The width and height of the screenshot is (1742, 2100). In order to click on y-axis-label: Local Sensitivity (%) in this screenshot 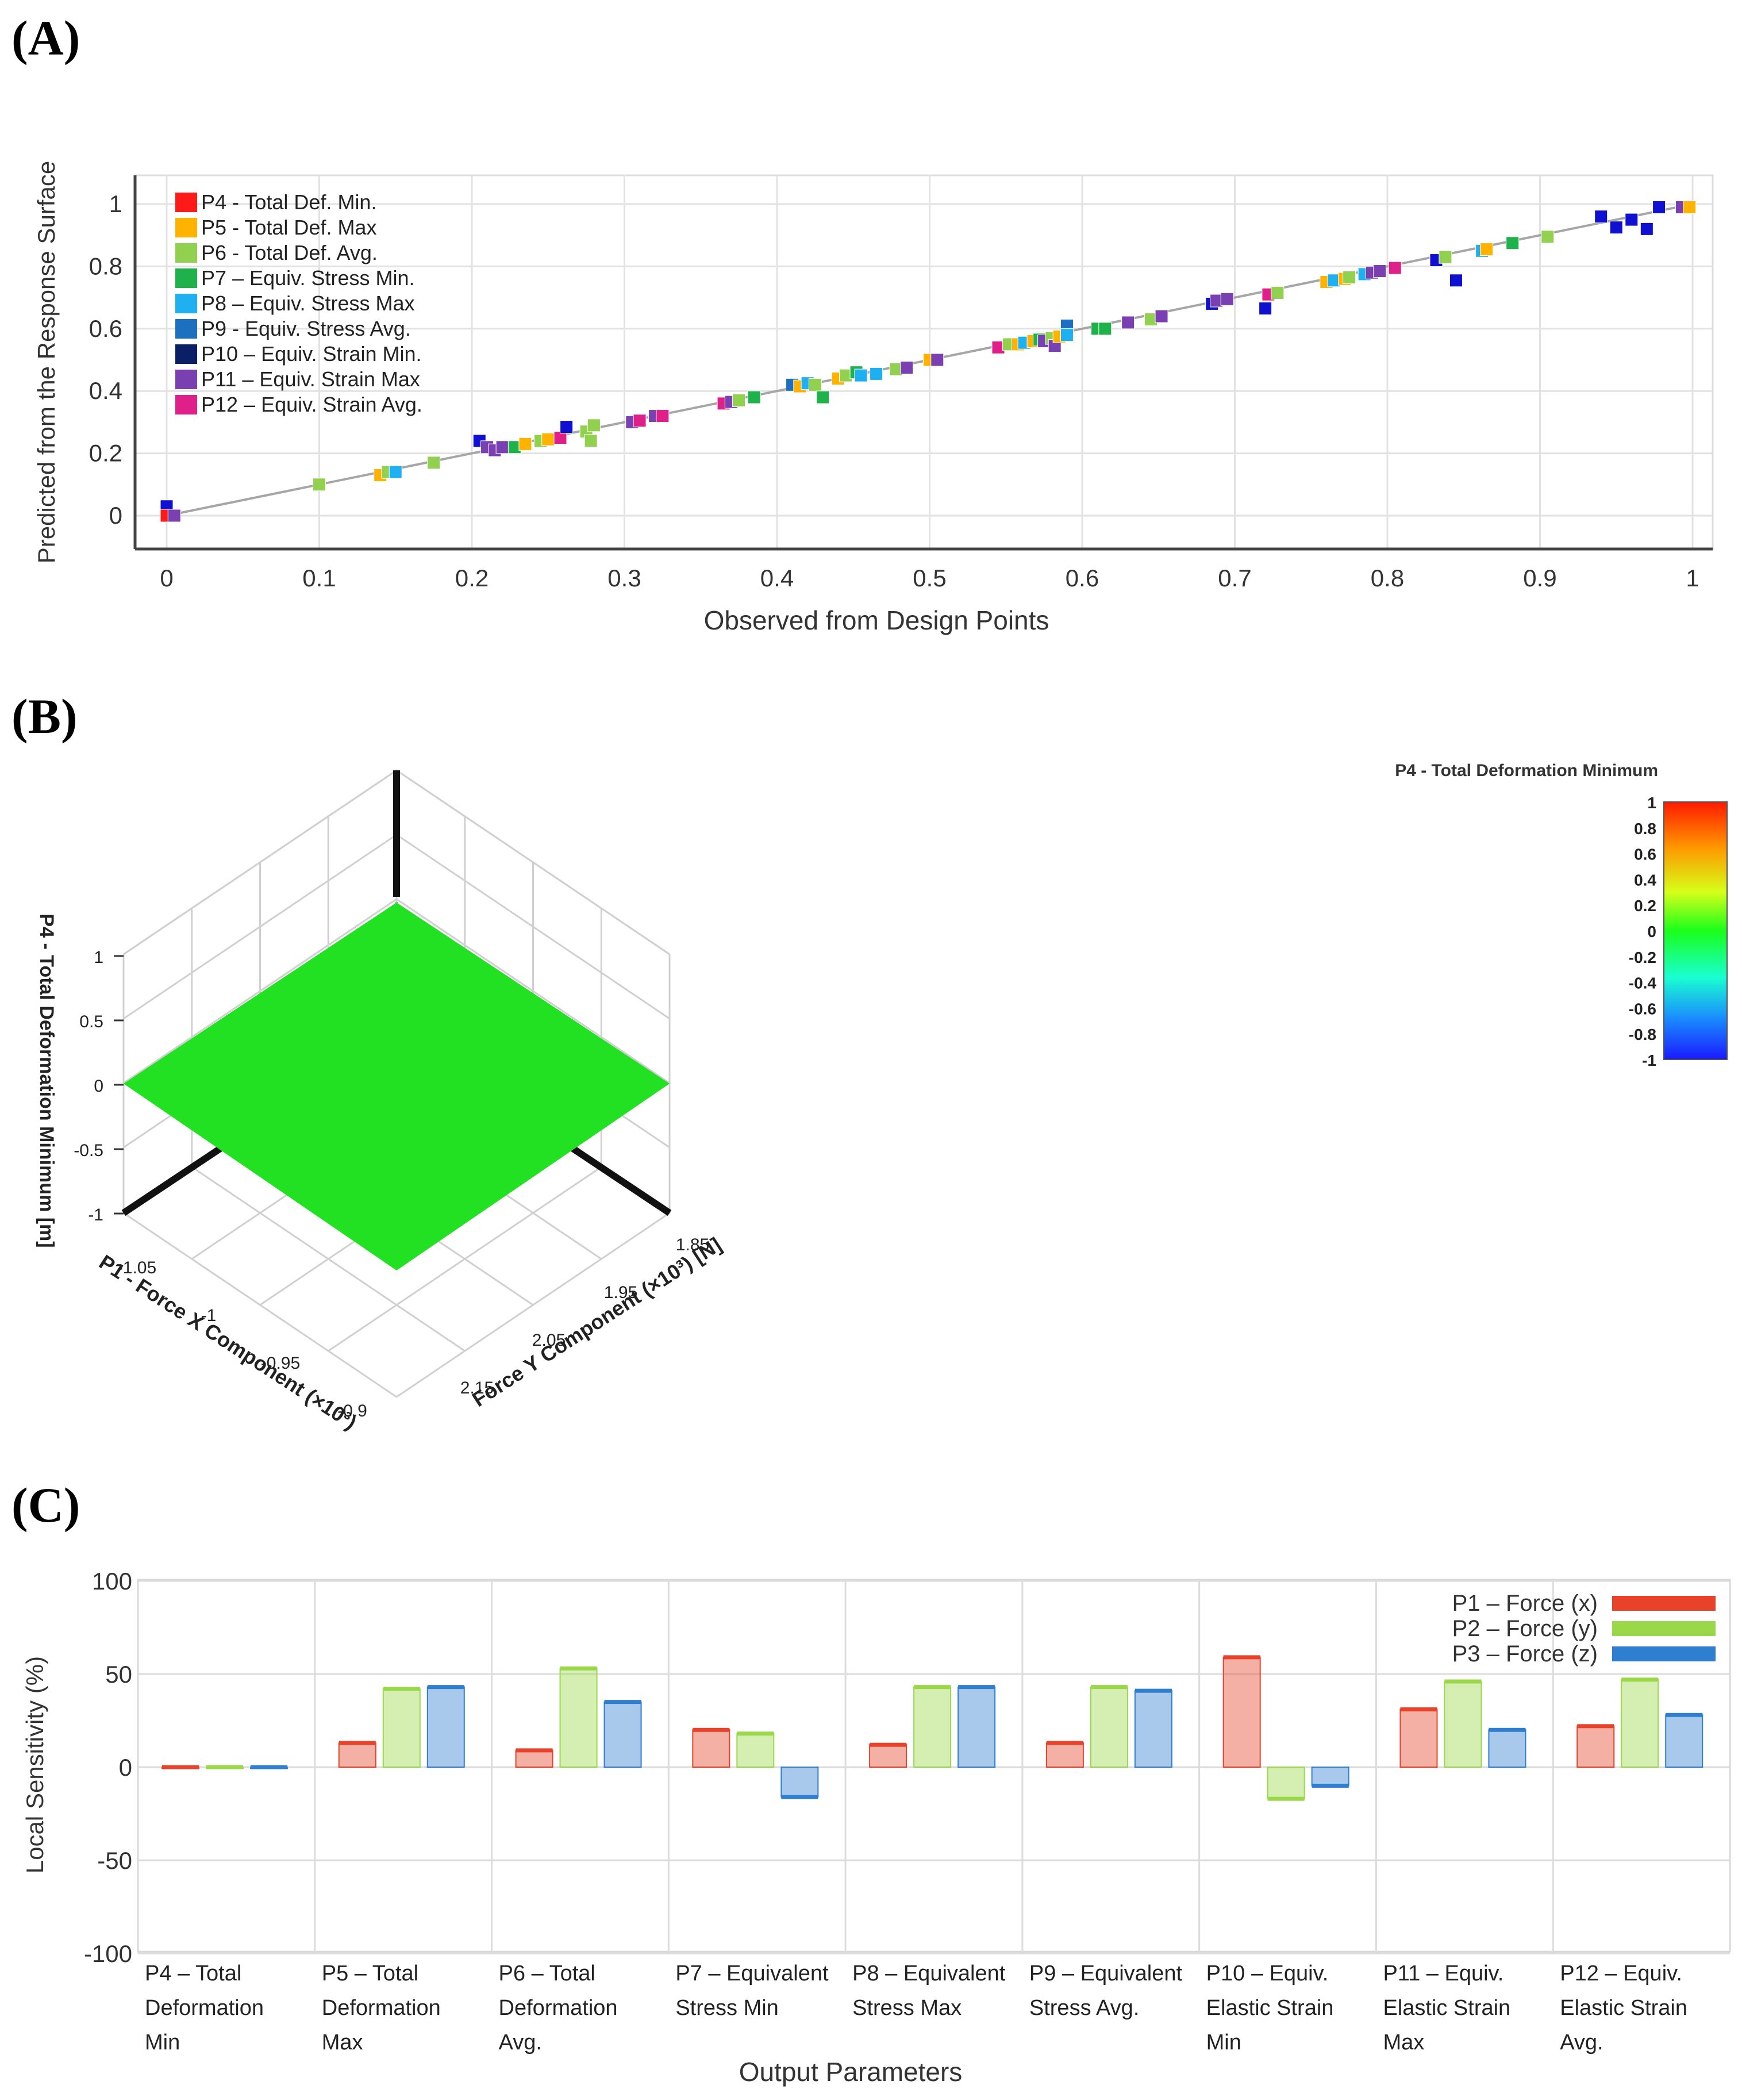, I will do `click(34, 1765)`.